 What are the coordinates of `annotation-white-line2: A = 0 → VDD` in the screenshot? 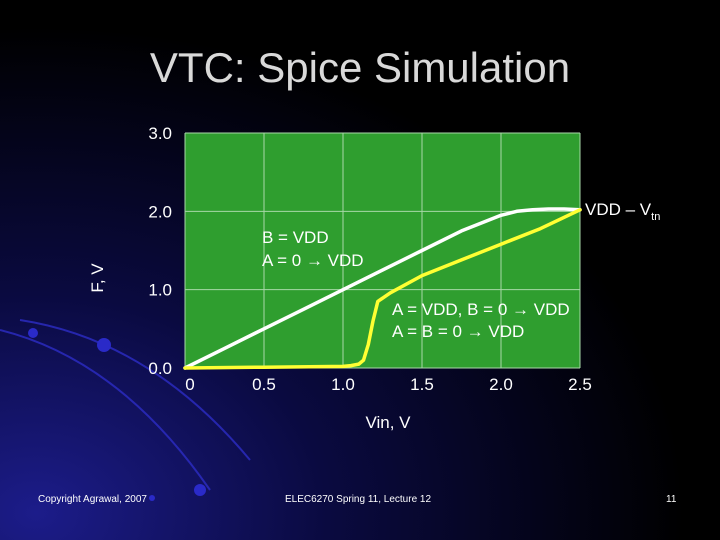 It's located at (313, 260).